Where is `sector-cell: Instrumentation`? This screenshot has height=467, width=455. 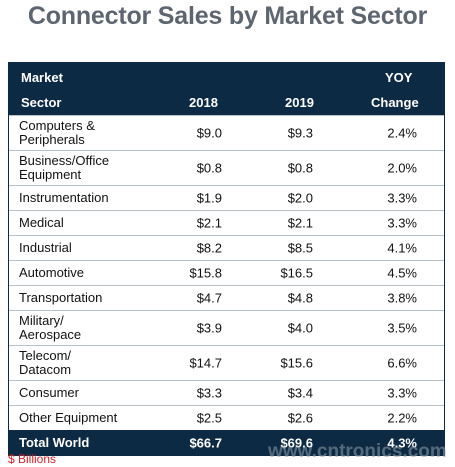 sector-cell: Instrumentation is located at coordinates (64, 197).